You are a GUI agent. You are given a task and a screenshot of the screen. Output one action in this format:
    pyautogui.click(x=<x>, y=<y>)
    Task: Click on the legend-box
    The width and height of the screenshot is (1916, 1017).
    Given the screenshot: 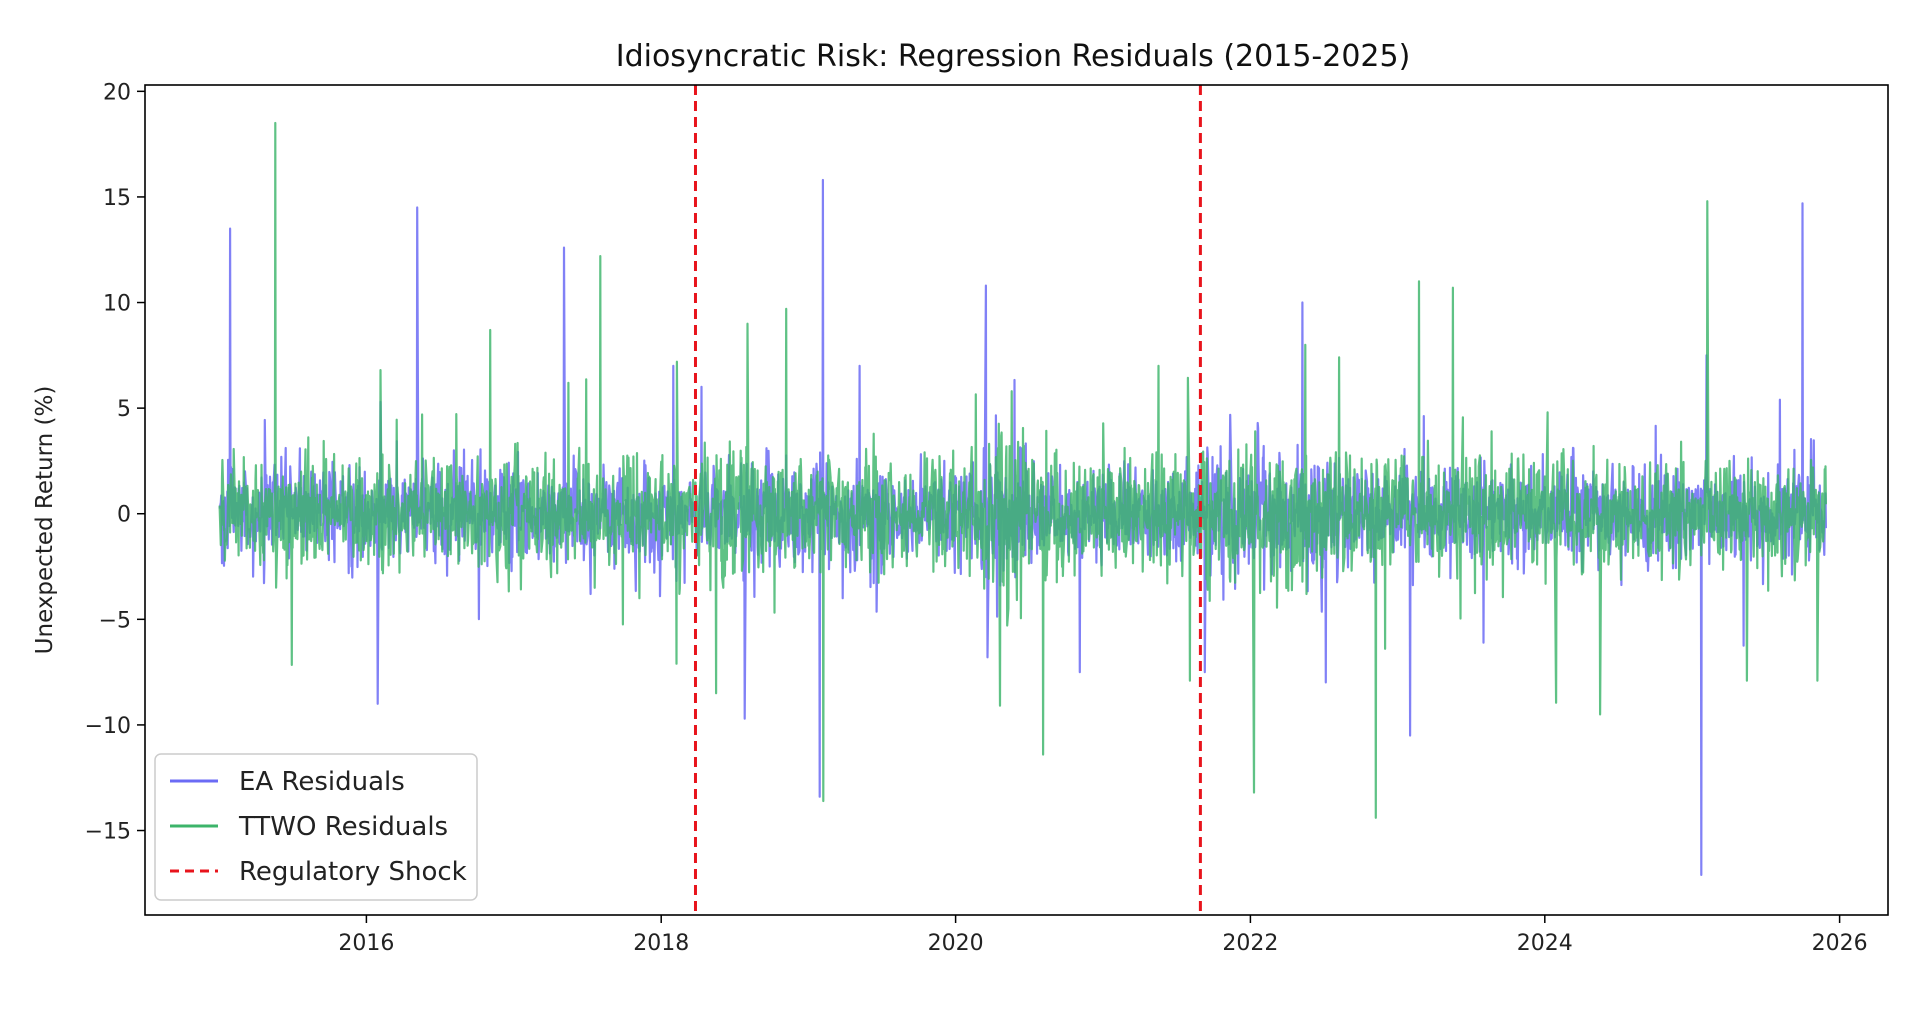 What is the action you would take?
    pyautogui.click(x=316, y=827)
    